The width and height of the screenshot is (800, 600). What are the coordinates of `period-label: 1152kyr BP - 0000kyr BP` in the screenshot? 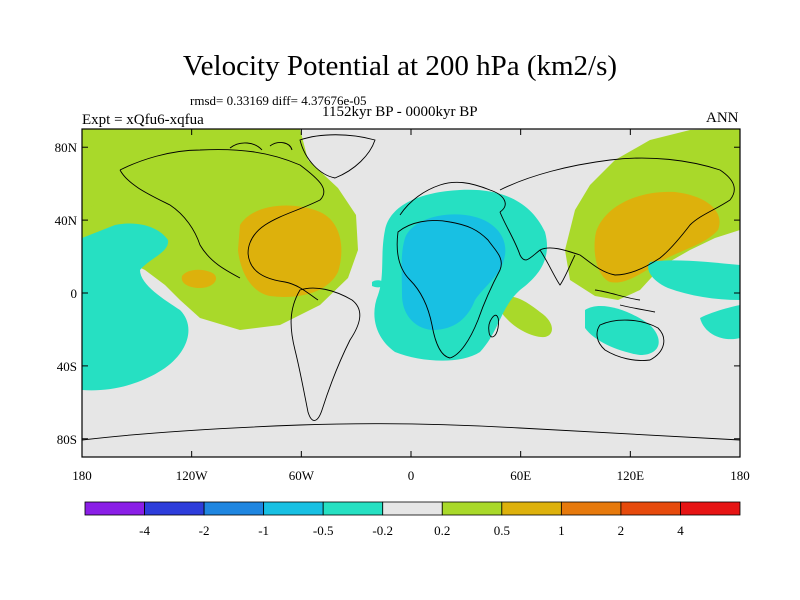 It's located at (400, 112).